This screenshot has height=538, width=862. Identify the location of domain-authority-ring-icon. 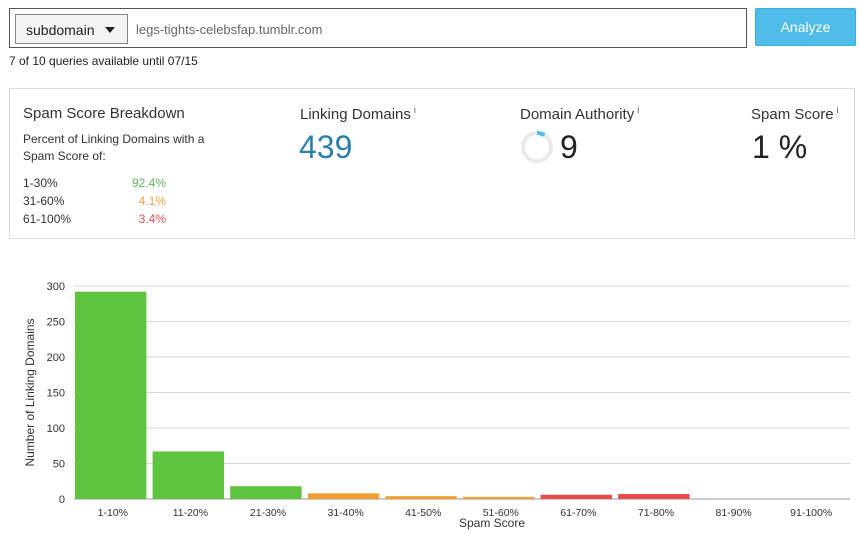
(537, 147).